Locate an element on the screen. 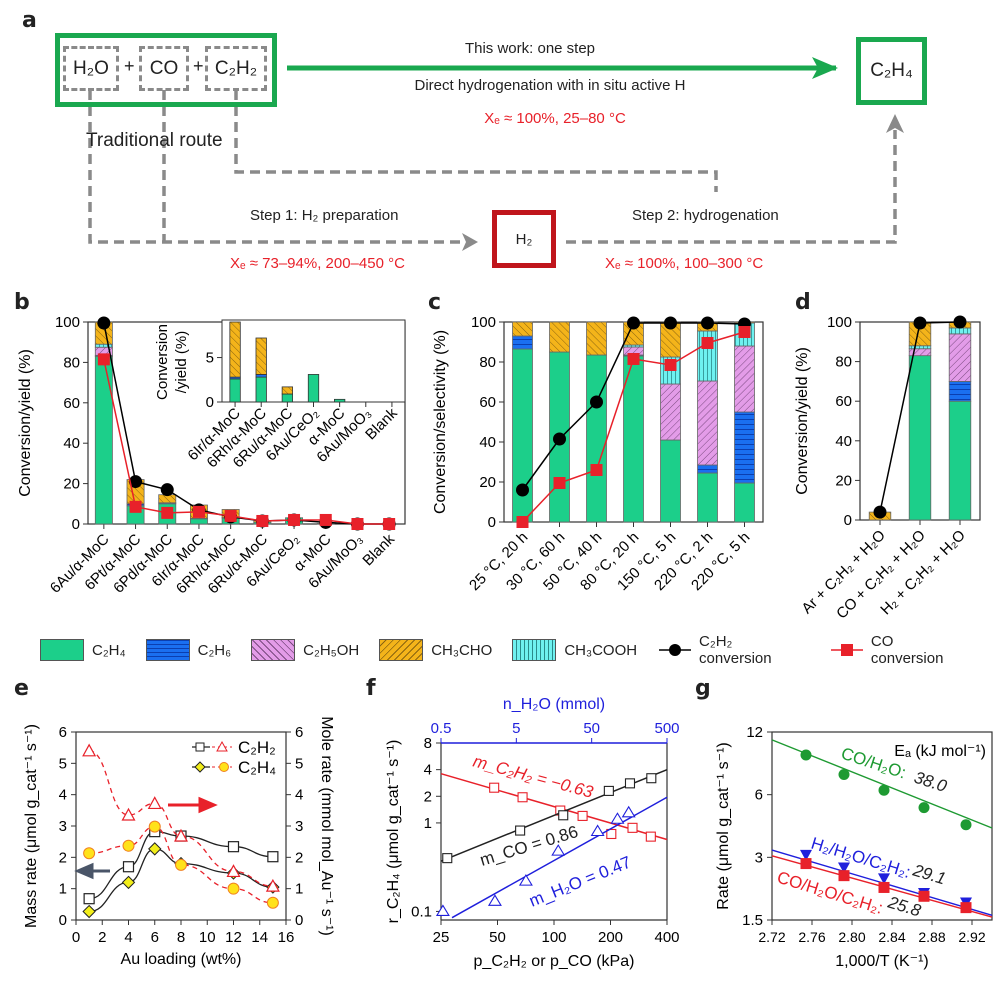 The height and width of the screenshot is (988, 1000). y-tick-label: 80 is located at coordinates (71, 362).